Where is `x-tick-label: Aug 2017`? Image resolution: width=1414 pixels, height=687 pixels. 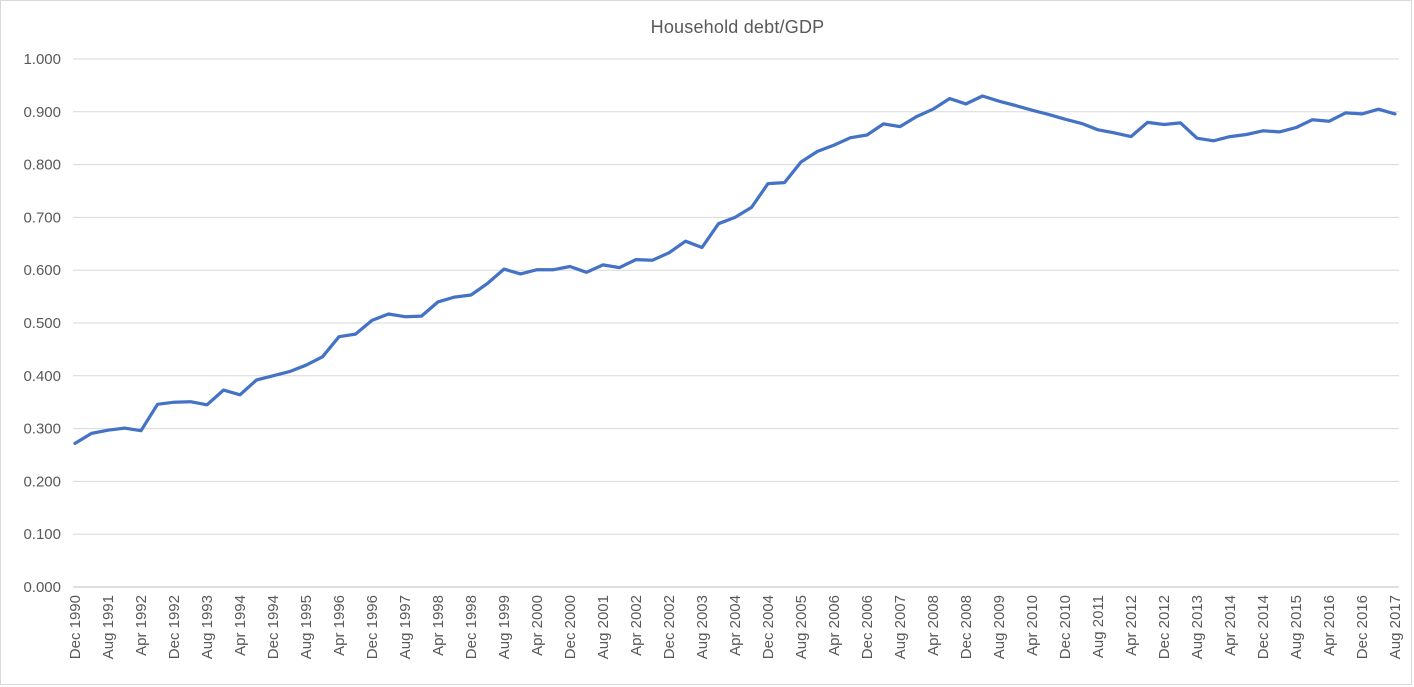 x-tick-label: Aug 2017 is located at coordinates (1395, 627).